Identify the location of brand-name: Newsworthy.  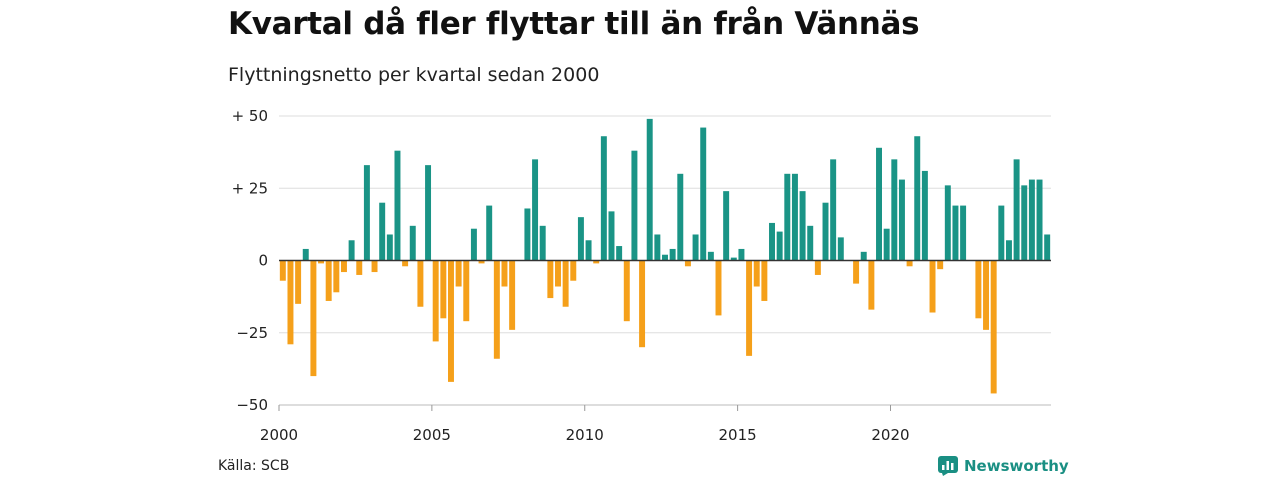
(1016, 466).